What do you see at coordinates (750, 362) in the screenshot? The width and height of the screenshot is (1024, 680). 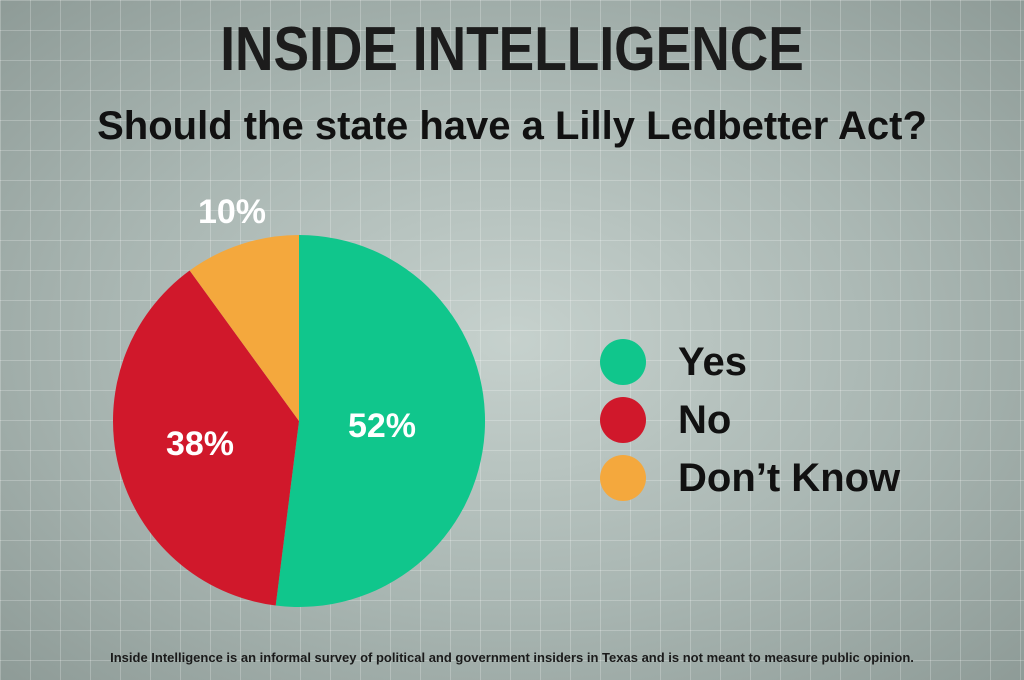 I see `legend-item-yes: Yes` at bounding box center [750, 362].